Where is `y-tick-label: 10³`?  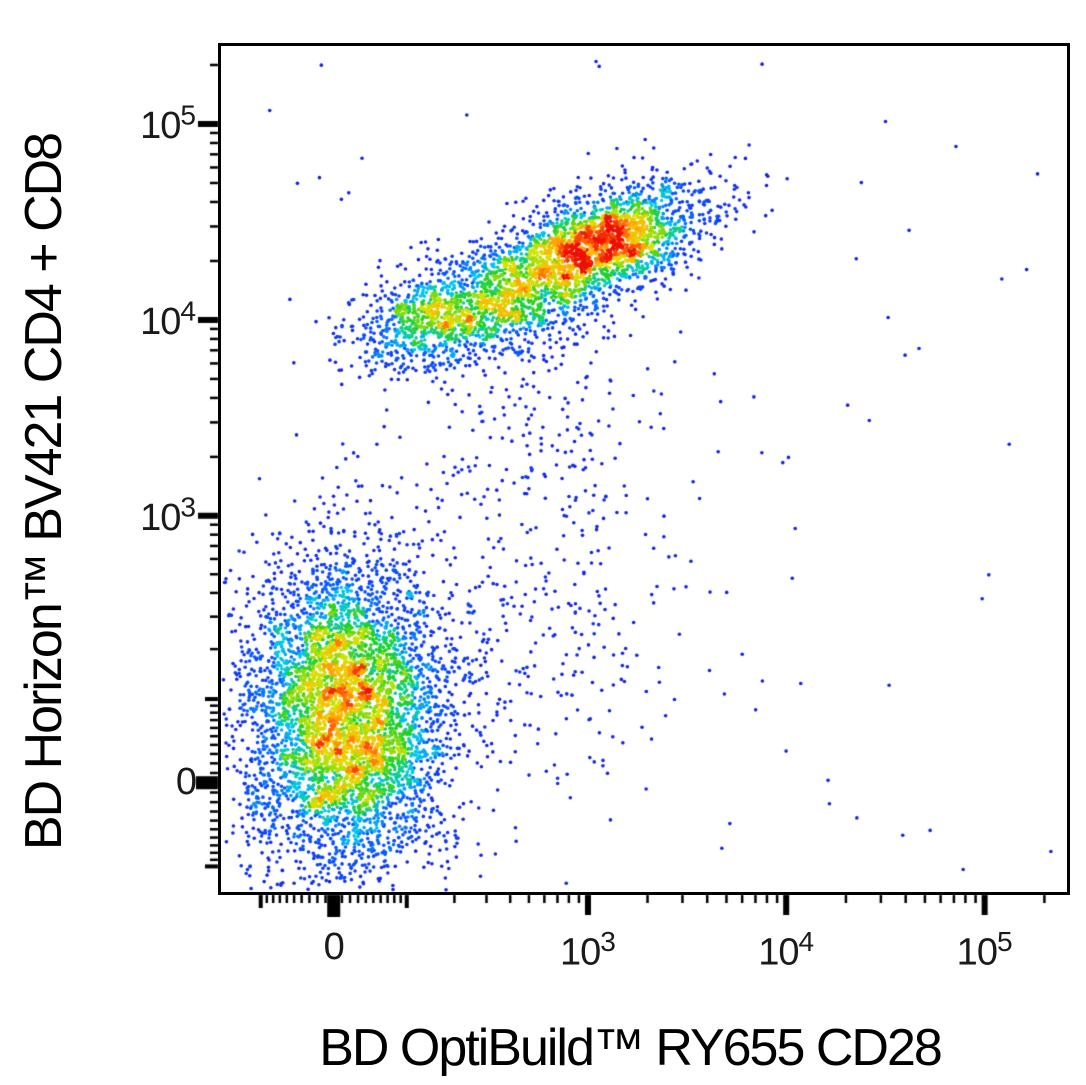 y-tick-label: 10³ is located at coordinates (168, 515).